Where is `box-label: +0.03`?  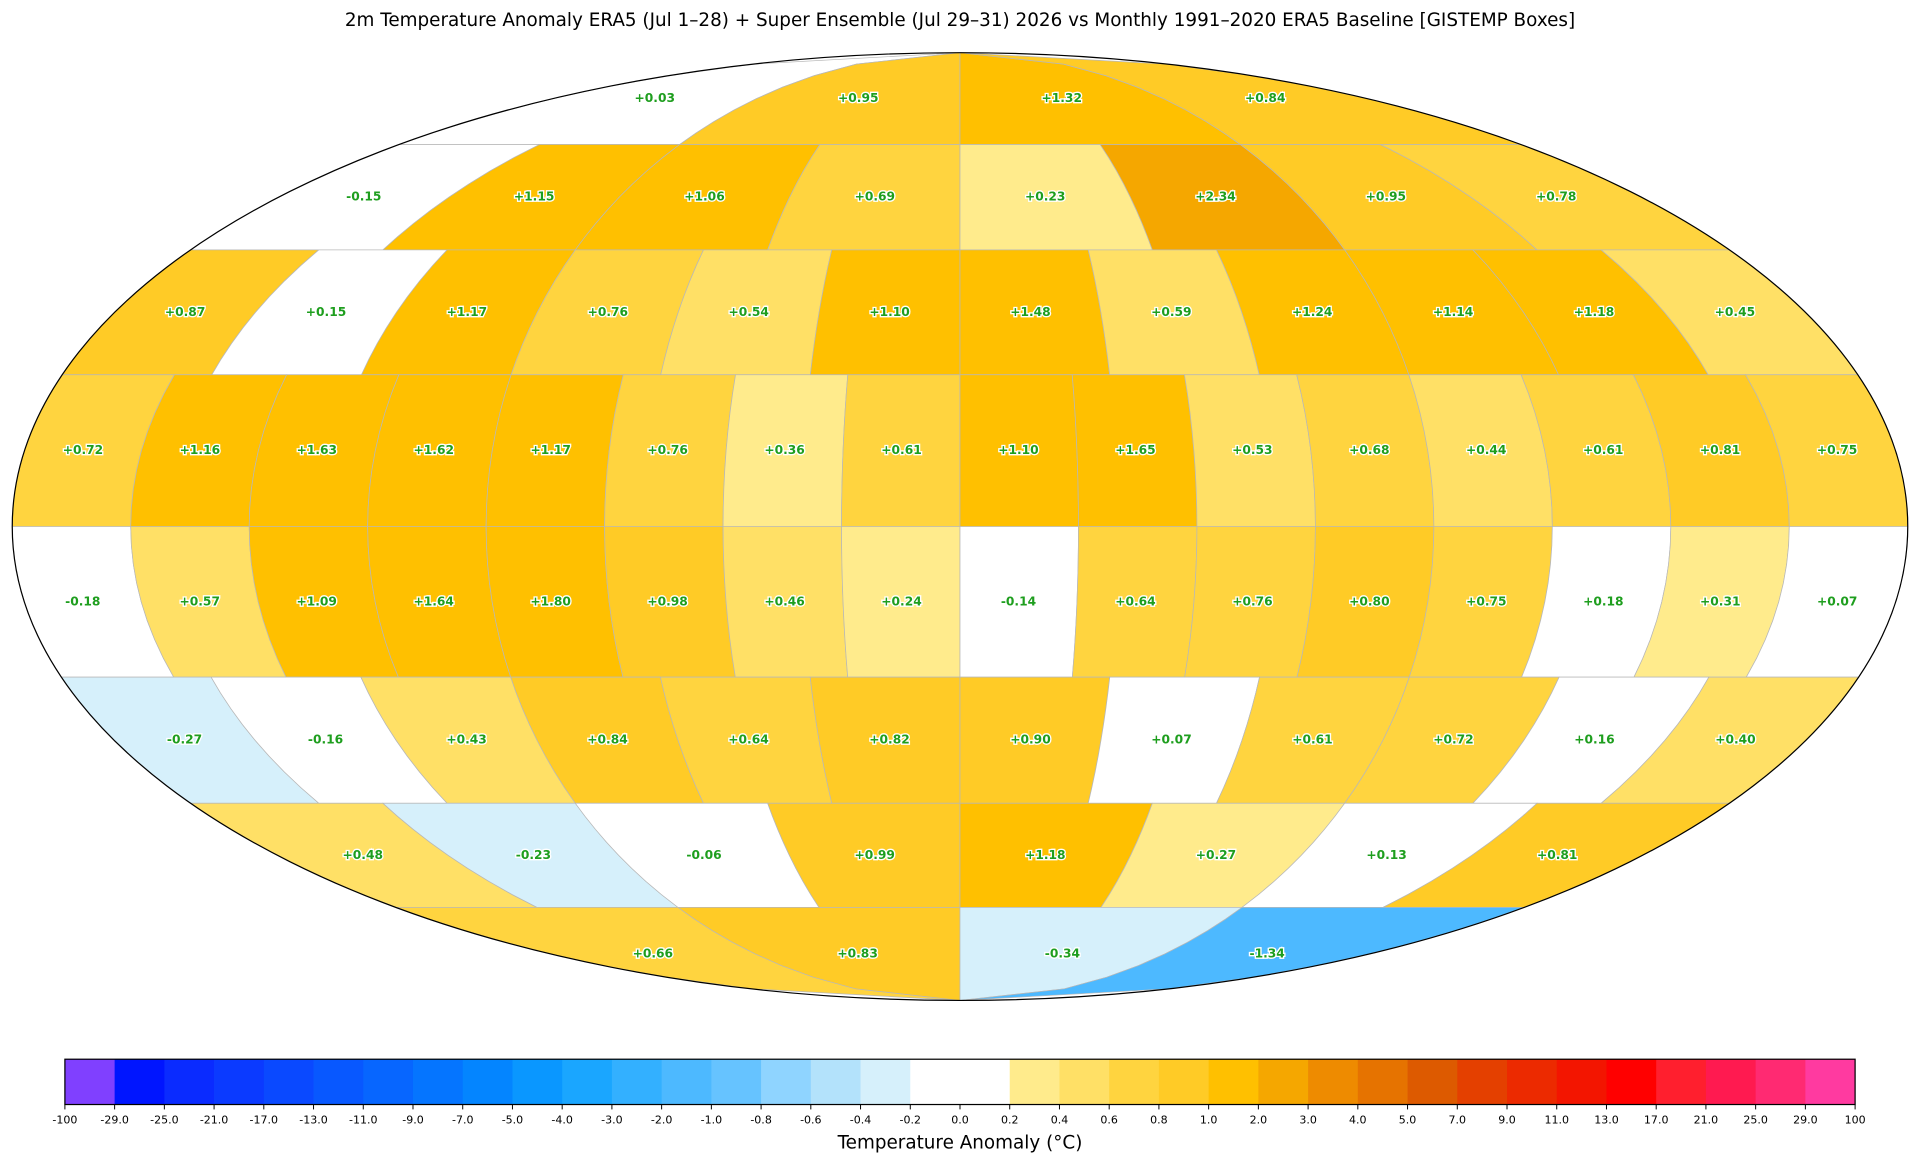
box-label: +0.03 is located at coordinates (655, 98).